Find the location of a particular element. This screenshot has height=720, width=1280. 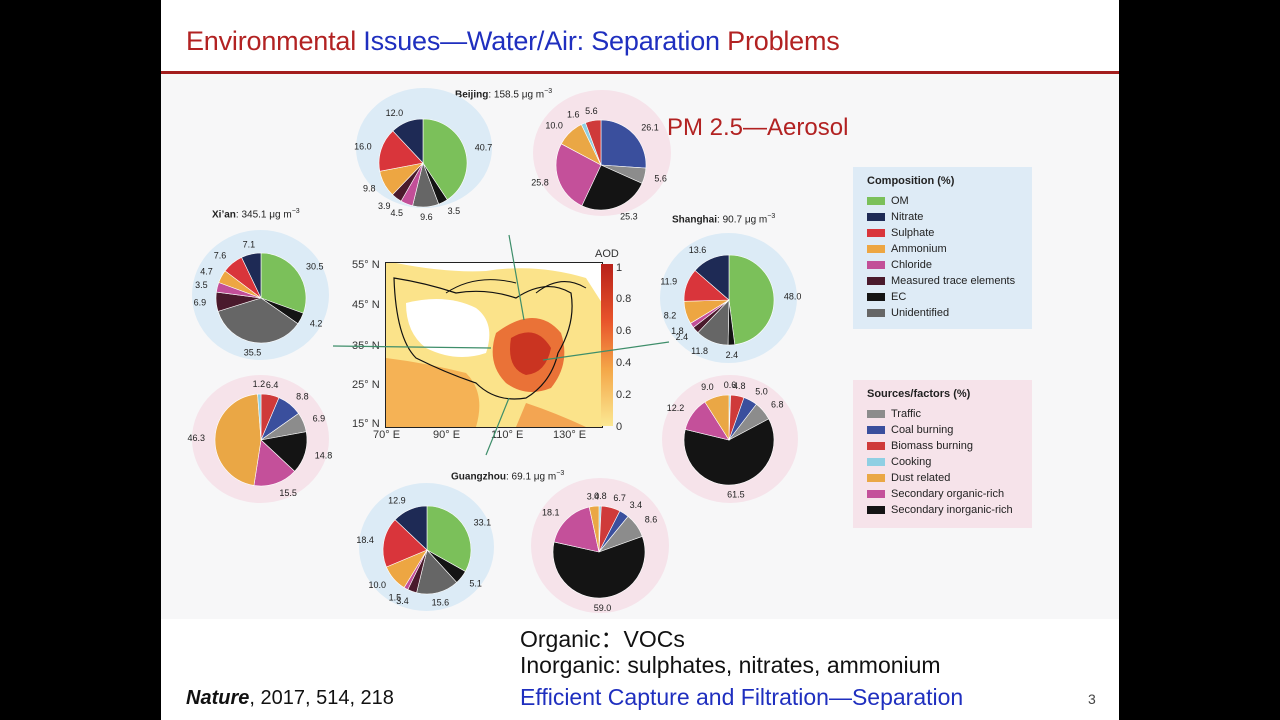

pie-value-label: 1.2 is located at coordinates (259, 384).